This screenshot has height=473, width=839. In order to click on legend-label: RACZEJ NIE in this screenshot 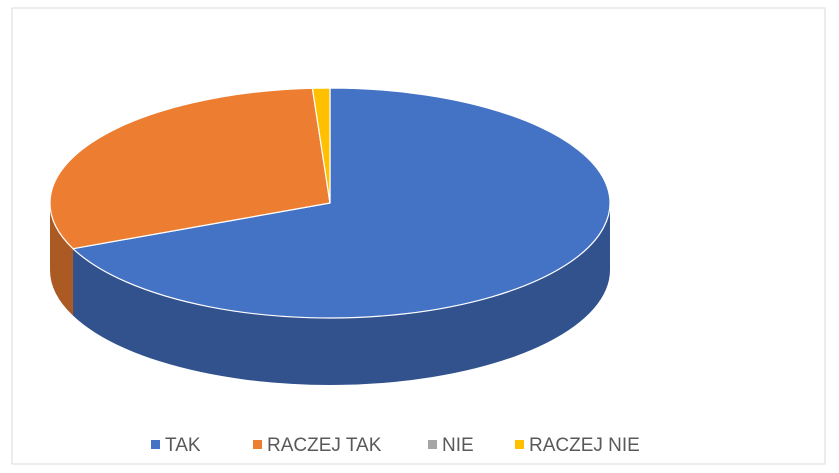, I will do `click(584, 445)`.